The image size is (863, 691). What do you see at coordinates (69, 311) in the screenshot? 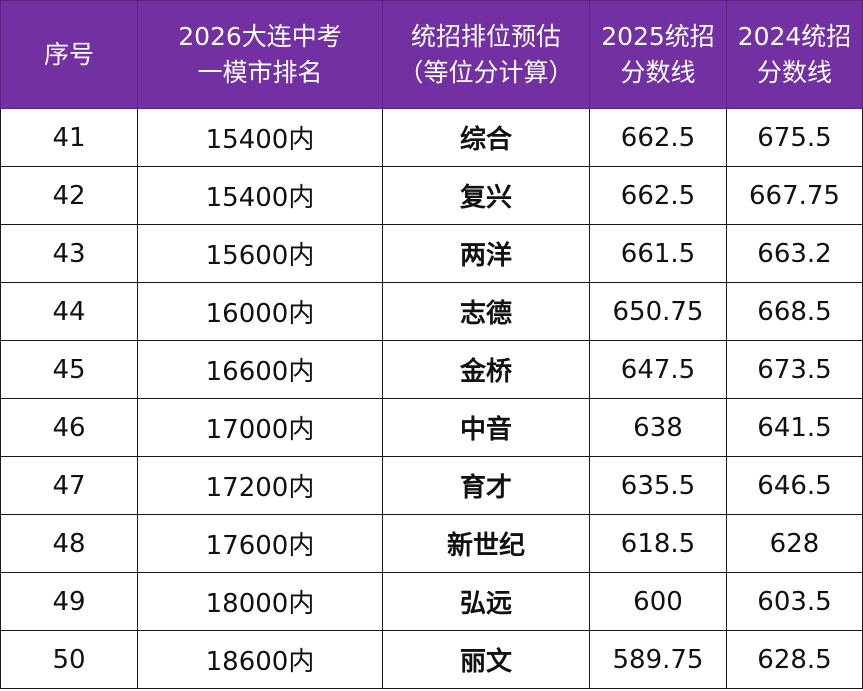
I see `cell-seq: 44` at bounding box center [69, 311].